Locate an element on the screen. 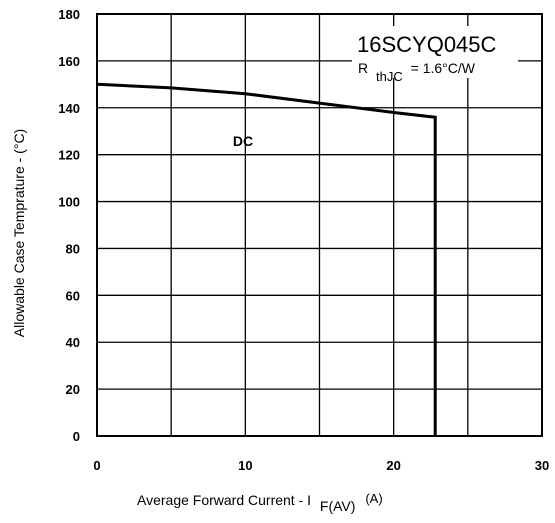  x-axis-label-main: Average Forward Current - I is located at coordinates (224, 500).